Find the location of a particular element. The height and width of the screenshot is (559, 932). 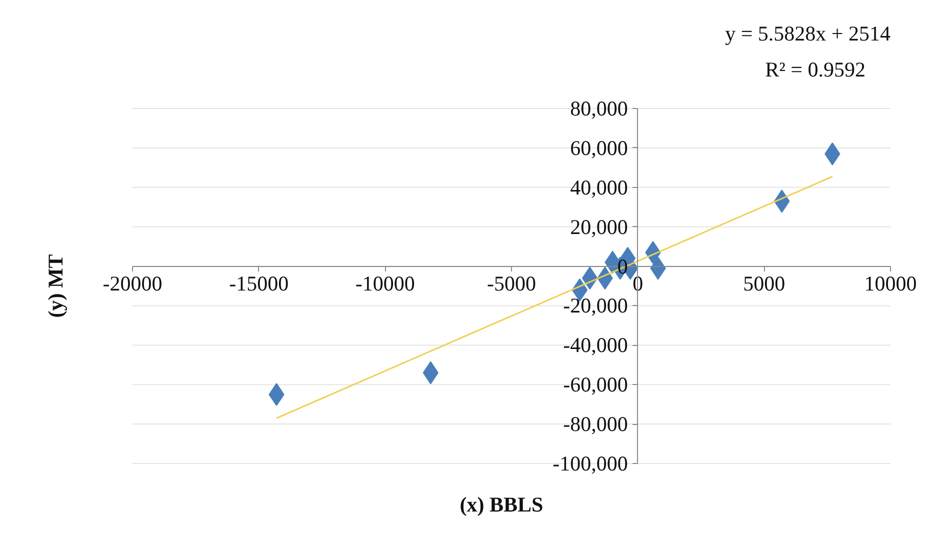

x-axis-title: (x) BBLS is located at coordinates (502, 504).